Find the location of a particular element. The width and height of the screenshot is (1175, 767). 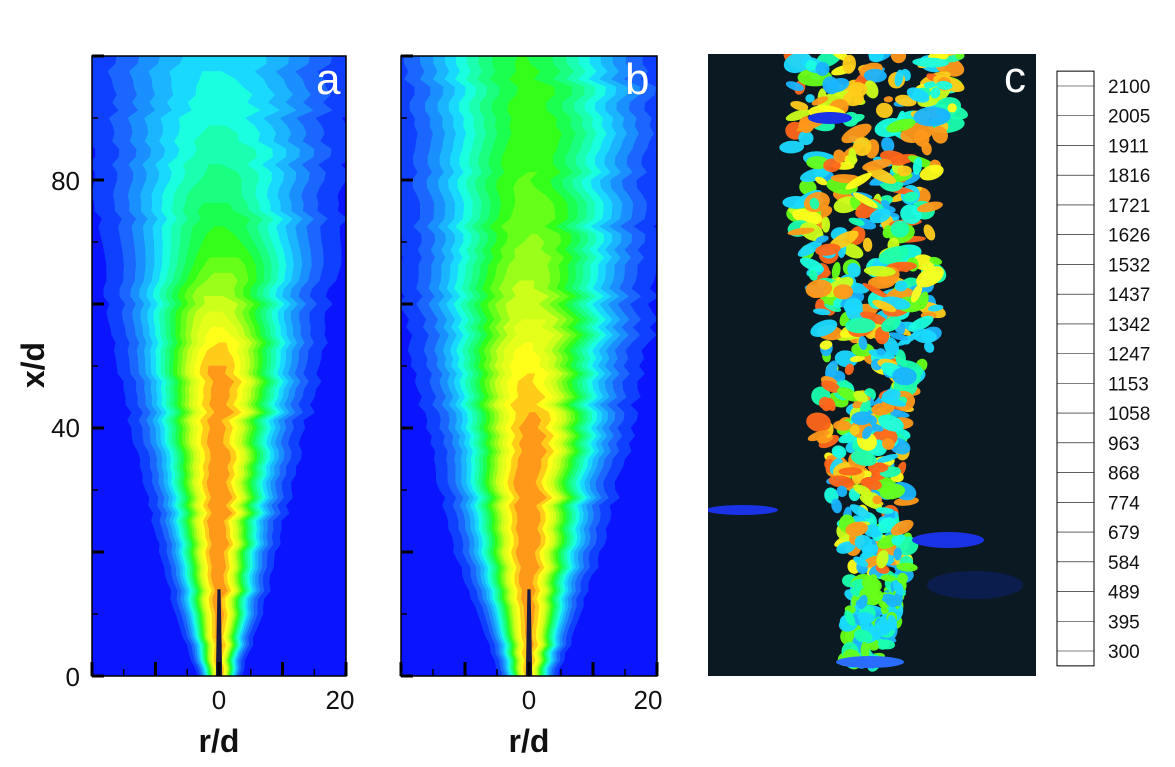

panel-b-x-tick-20: 20 is located at coordinates (648, 700).